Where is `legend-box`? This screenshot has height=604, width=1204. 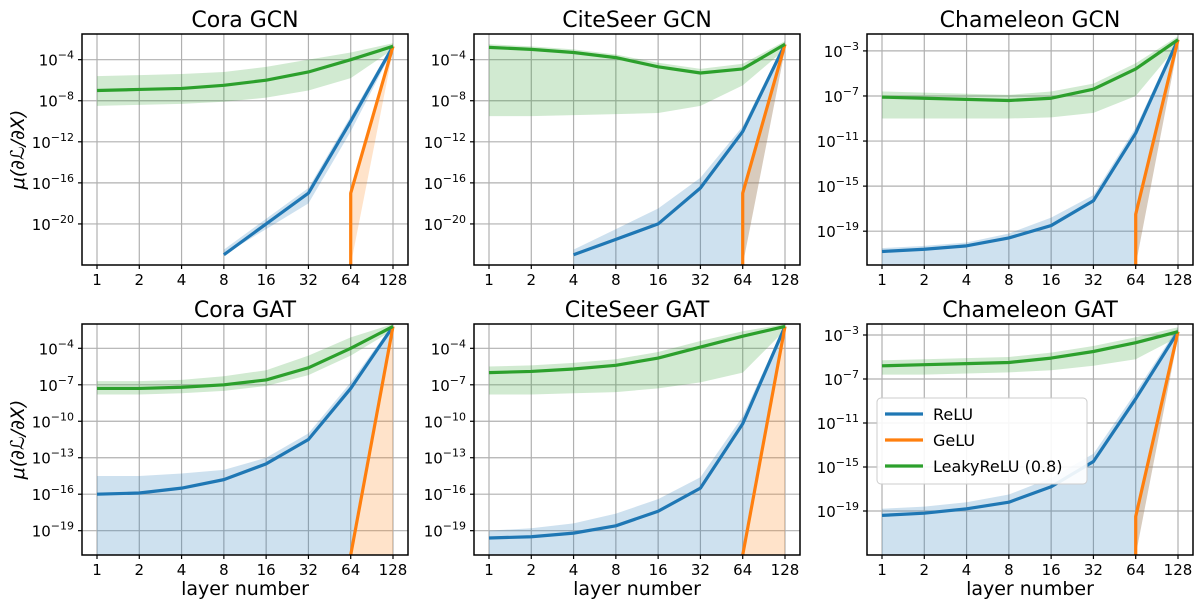 legend-box is located at coordinates (982, 441).